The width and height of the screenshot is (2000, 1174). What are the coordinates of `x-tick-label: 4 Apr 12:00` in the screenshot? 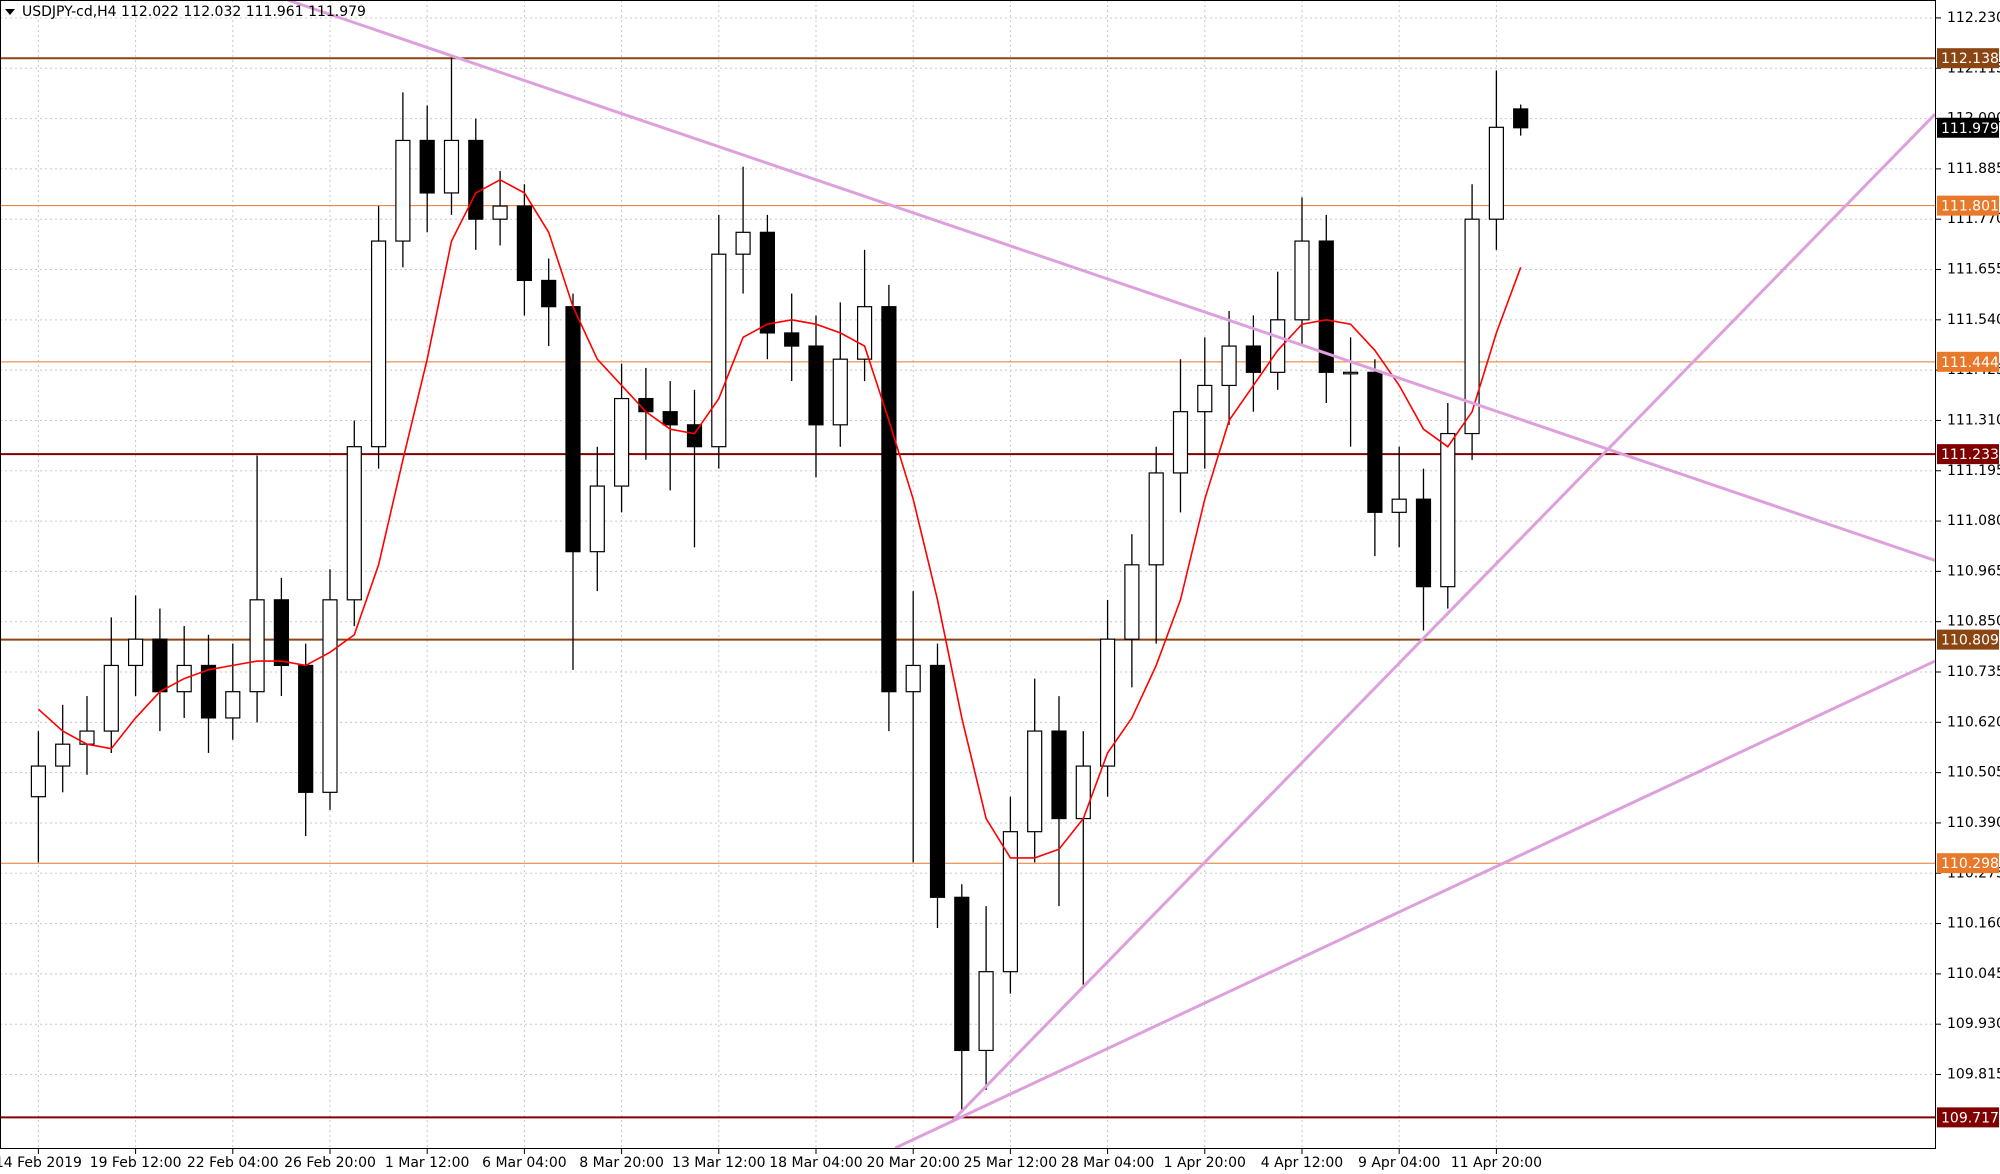 It's located at (1302, 1163).